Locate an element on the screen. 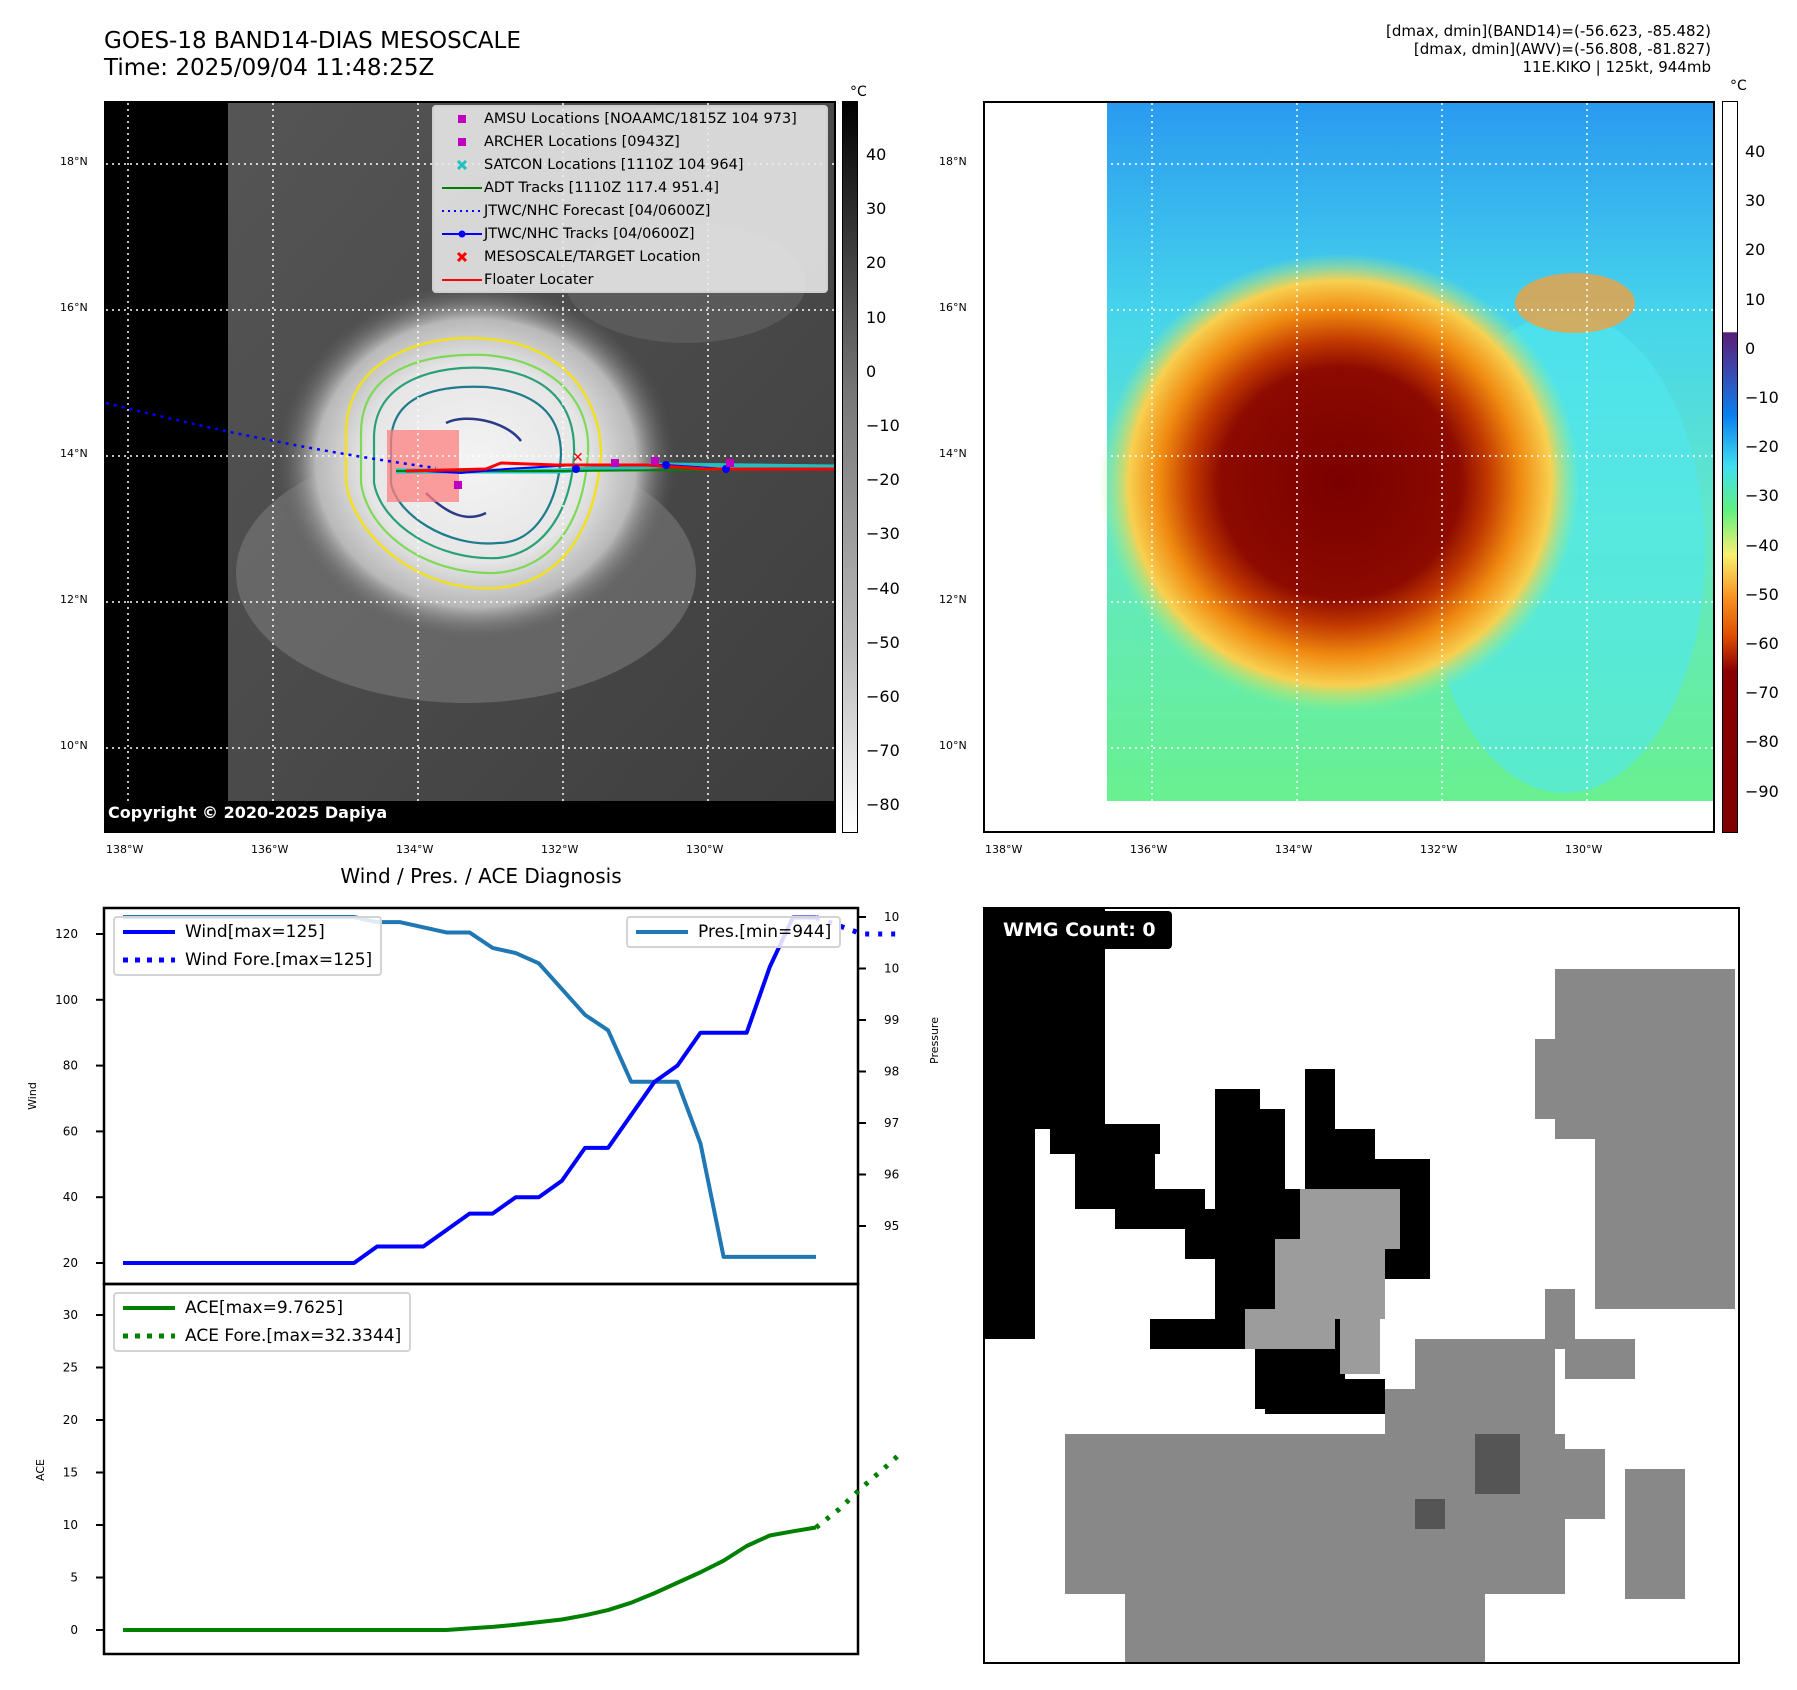  wind-tick-label: 120 is located at coordinates (66, 934).